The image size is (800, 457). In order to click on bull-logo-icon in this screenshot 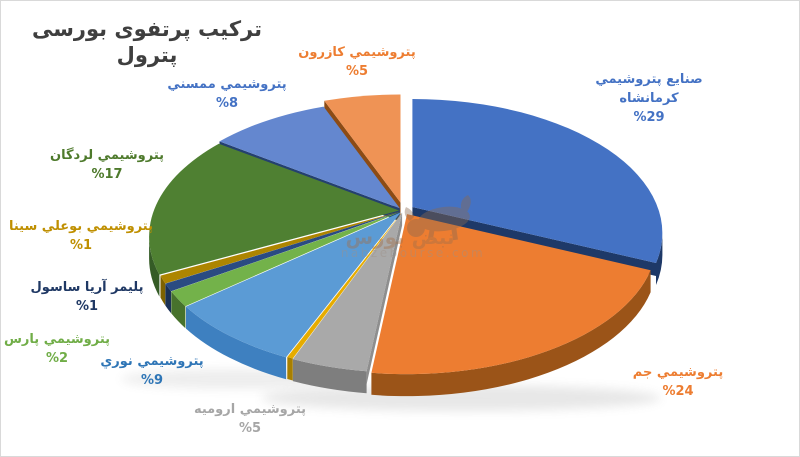, I will do `click(437, 218)`.